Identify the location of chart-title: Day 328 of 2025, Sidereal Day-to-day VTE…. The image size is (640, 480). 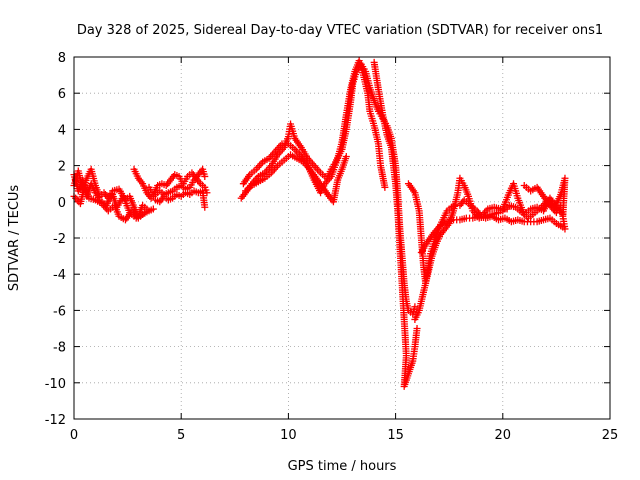
(340, 30).